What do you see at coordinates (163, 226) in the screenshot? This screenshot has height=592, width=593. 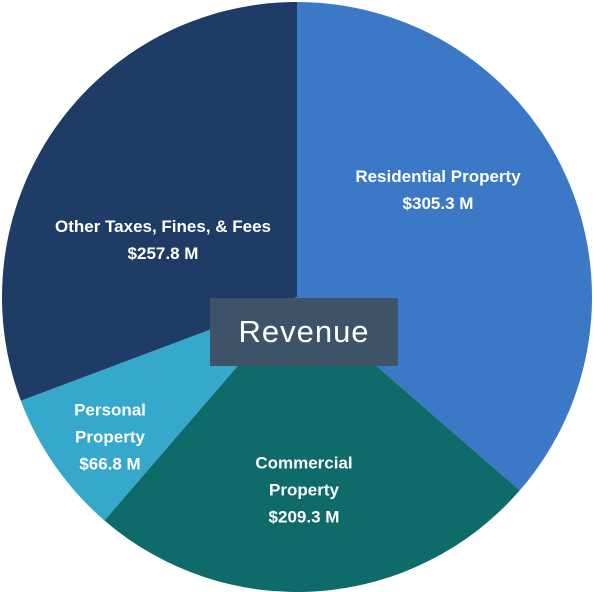 I see `category-label: Other Taxes, Fines, & Fees` at bounding box center [163, 226].